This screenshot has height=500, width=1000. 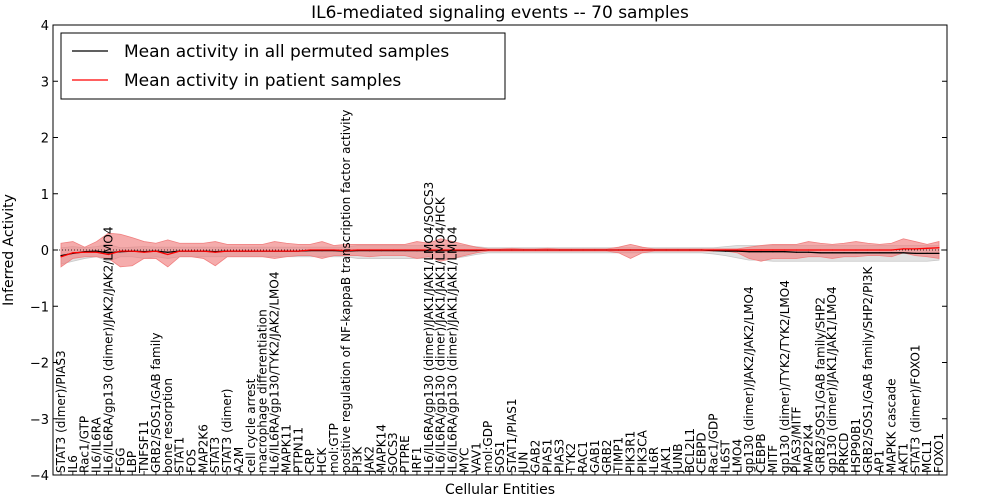 I want to click on x-category-label-3: IL6/IL6RA, so click(x=97, y=444).